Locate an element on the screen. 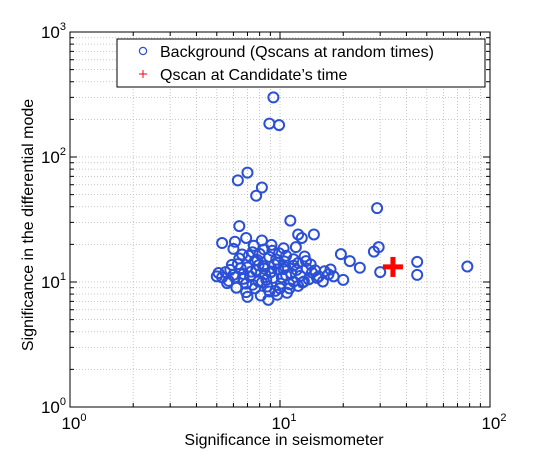 The width and height of the screenshot is (540, 456). legend-entry-candidate: Qscan at Candidate’s time is located at coordinates (253, 75).